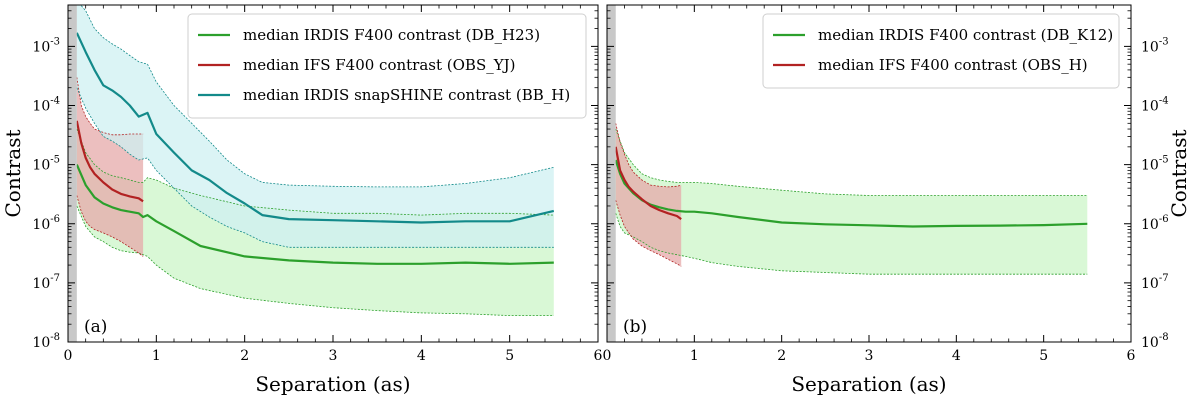 This screenshot has width=1200, height=400. What do you see at coordinates (406, 95) in the screenshot?
I see `legend-entry-2: median IRDIS snapSHINE contrast (BB_H)` at bounding box center [406, 95].